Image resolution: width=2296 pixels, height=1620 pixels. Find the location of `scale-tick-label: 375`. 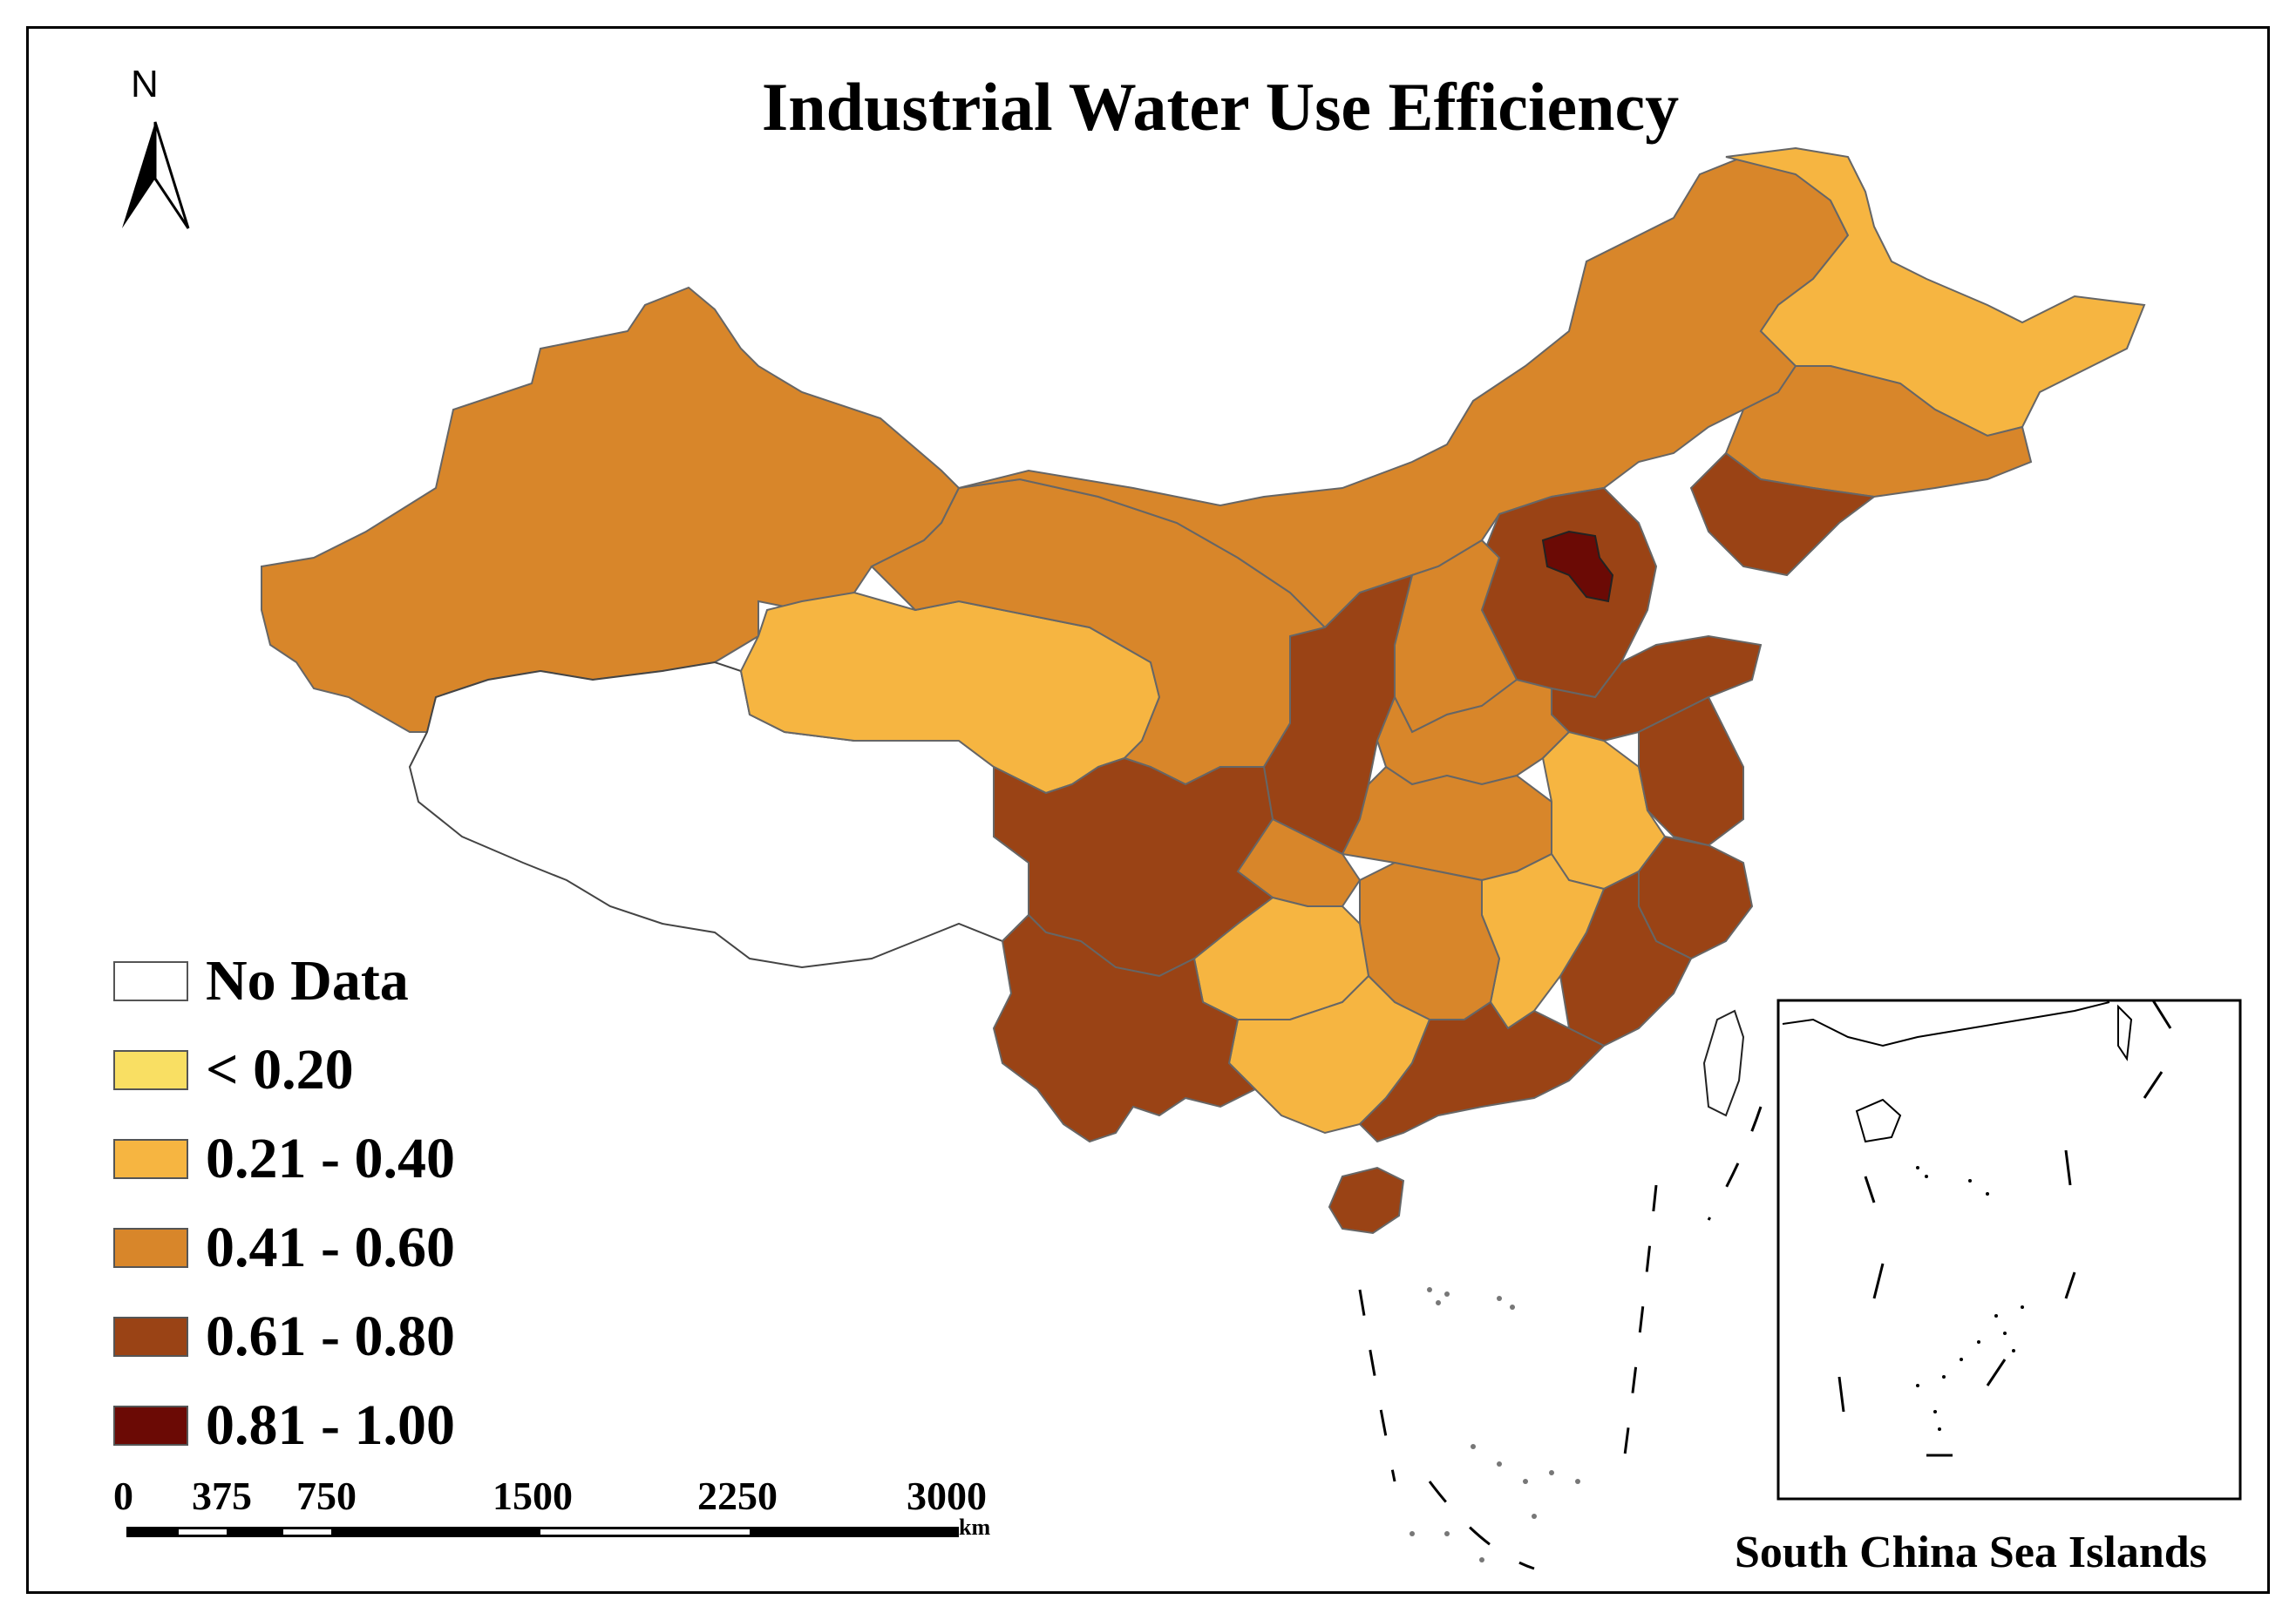

scale-tick-label: 375 is located at coordinates (222, 1496).